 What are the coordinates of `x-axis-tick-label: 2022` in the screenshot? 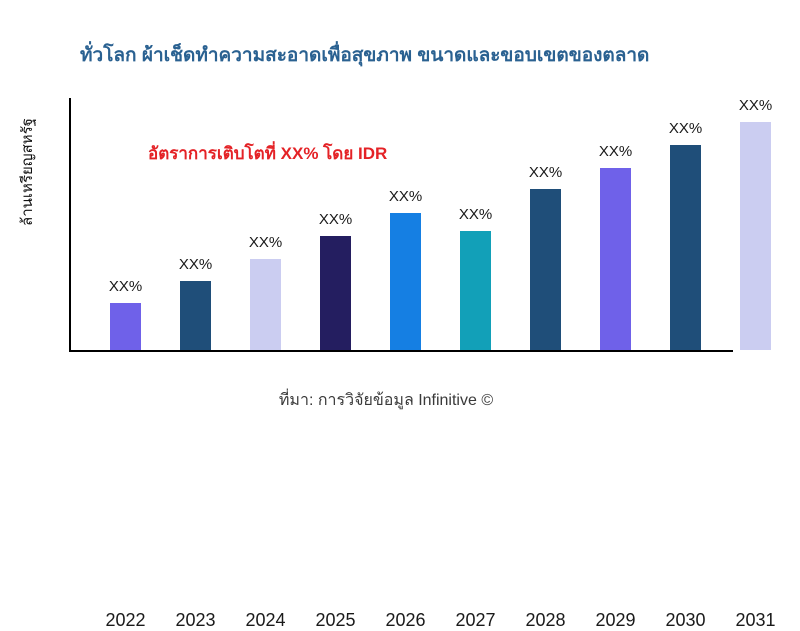 It's located at (125, 620).